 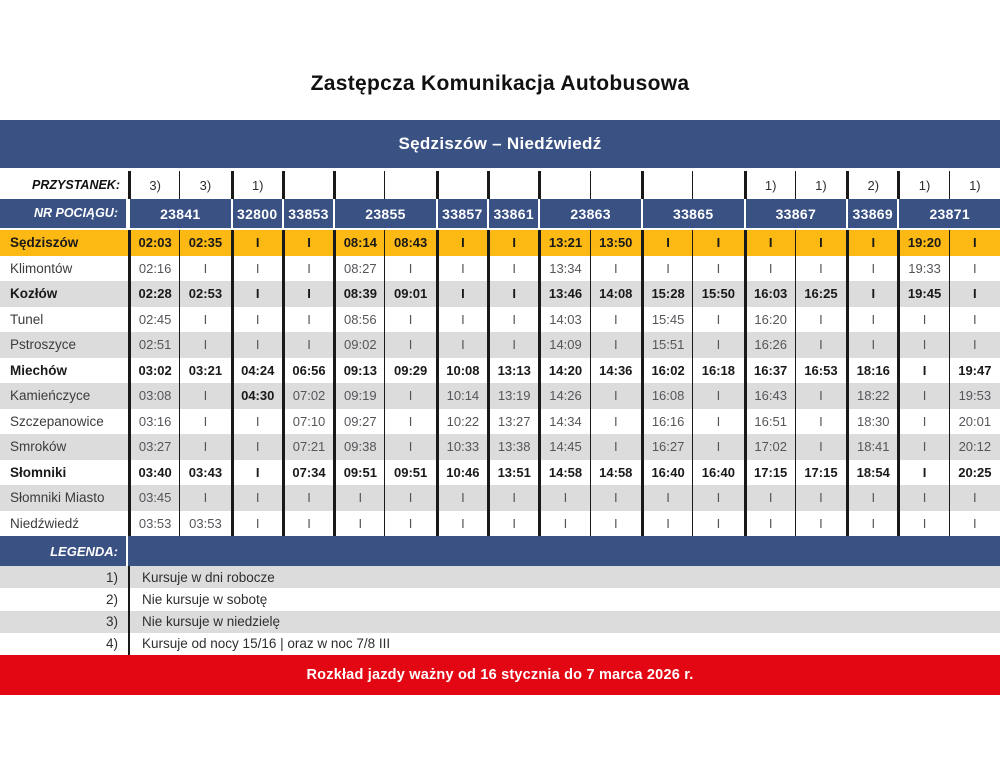 I want to click on time-cell: 19:47, so click(x=974, y=370).